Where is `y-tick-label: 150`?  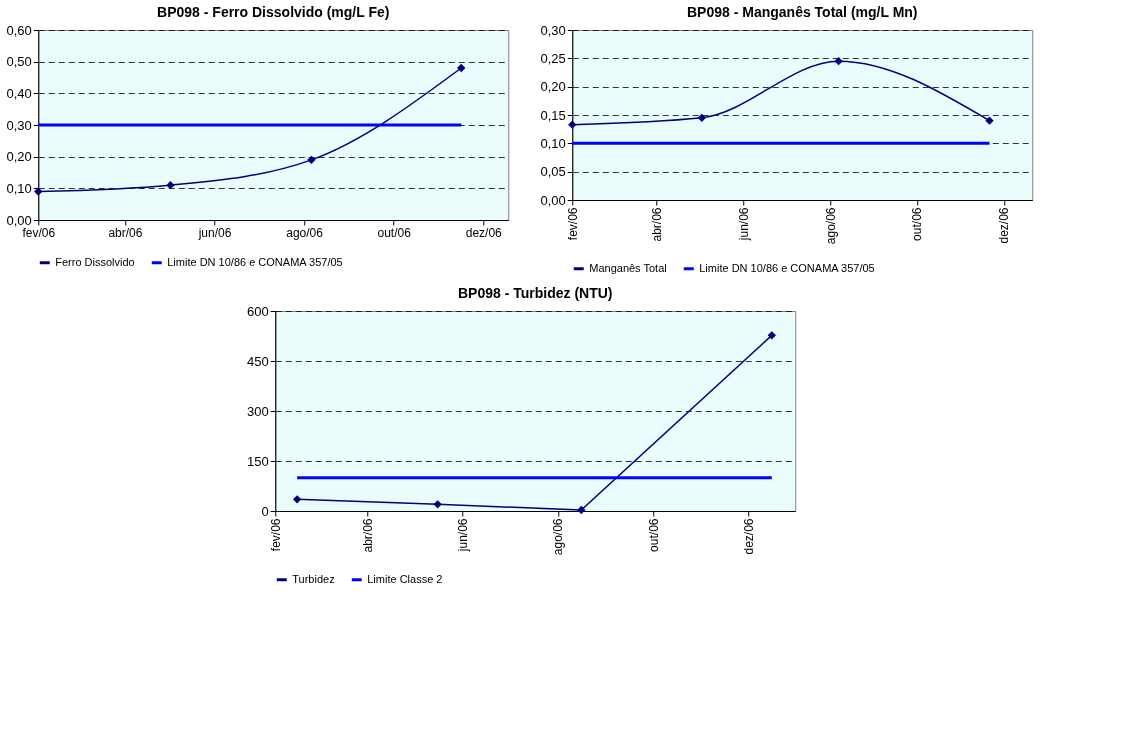 y-tick-label: 150 is located at coordinates (258, 461).